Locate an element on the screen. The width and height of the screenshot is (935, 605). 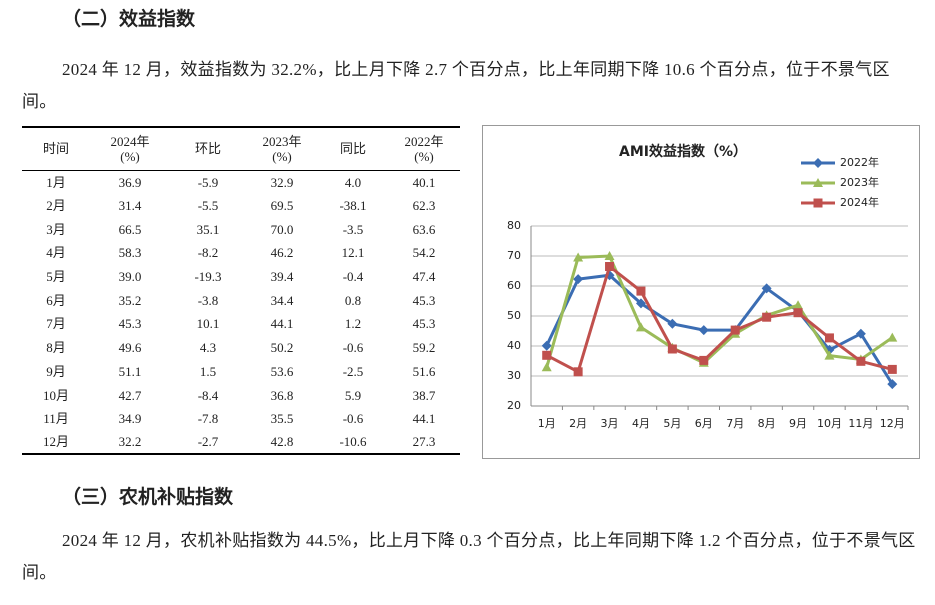
table-cell: -7.8 is located at coordinates (208, 419).